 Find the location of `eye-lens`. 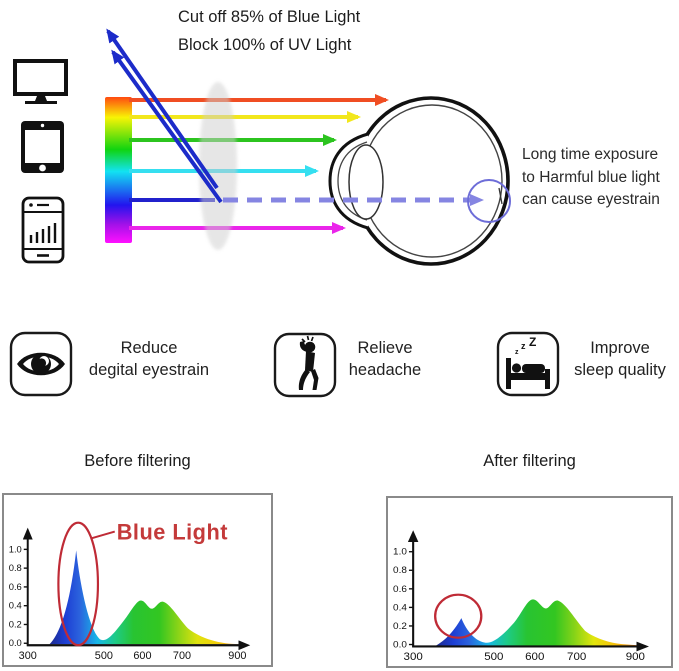

eye-lens is located at coordinates (366, 182).